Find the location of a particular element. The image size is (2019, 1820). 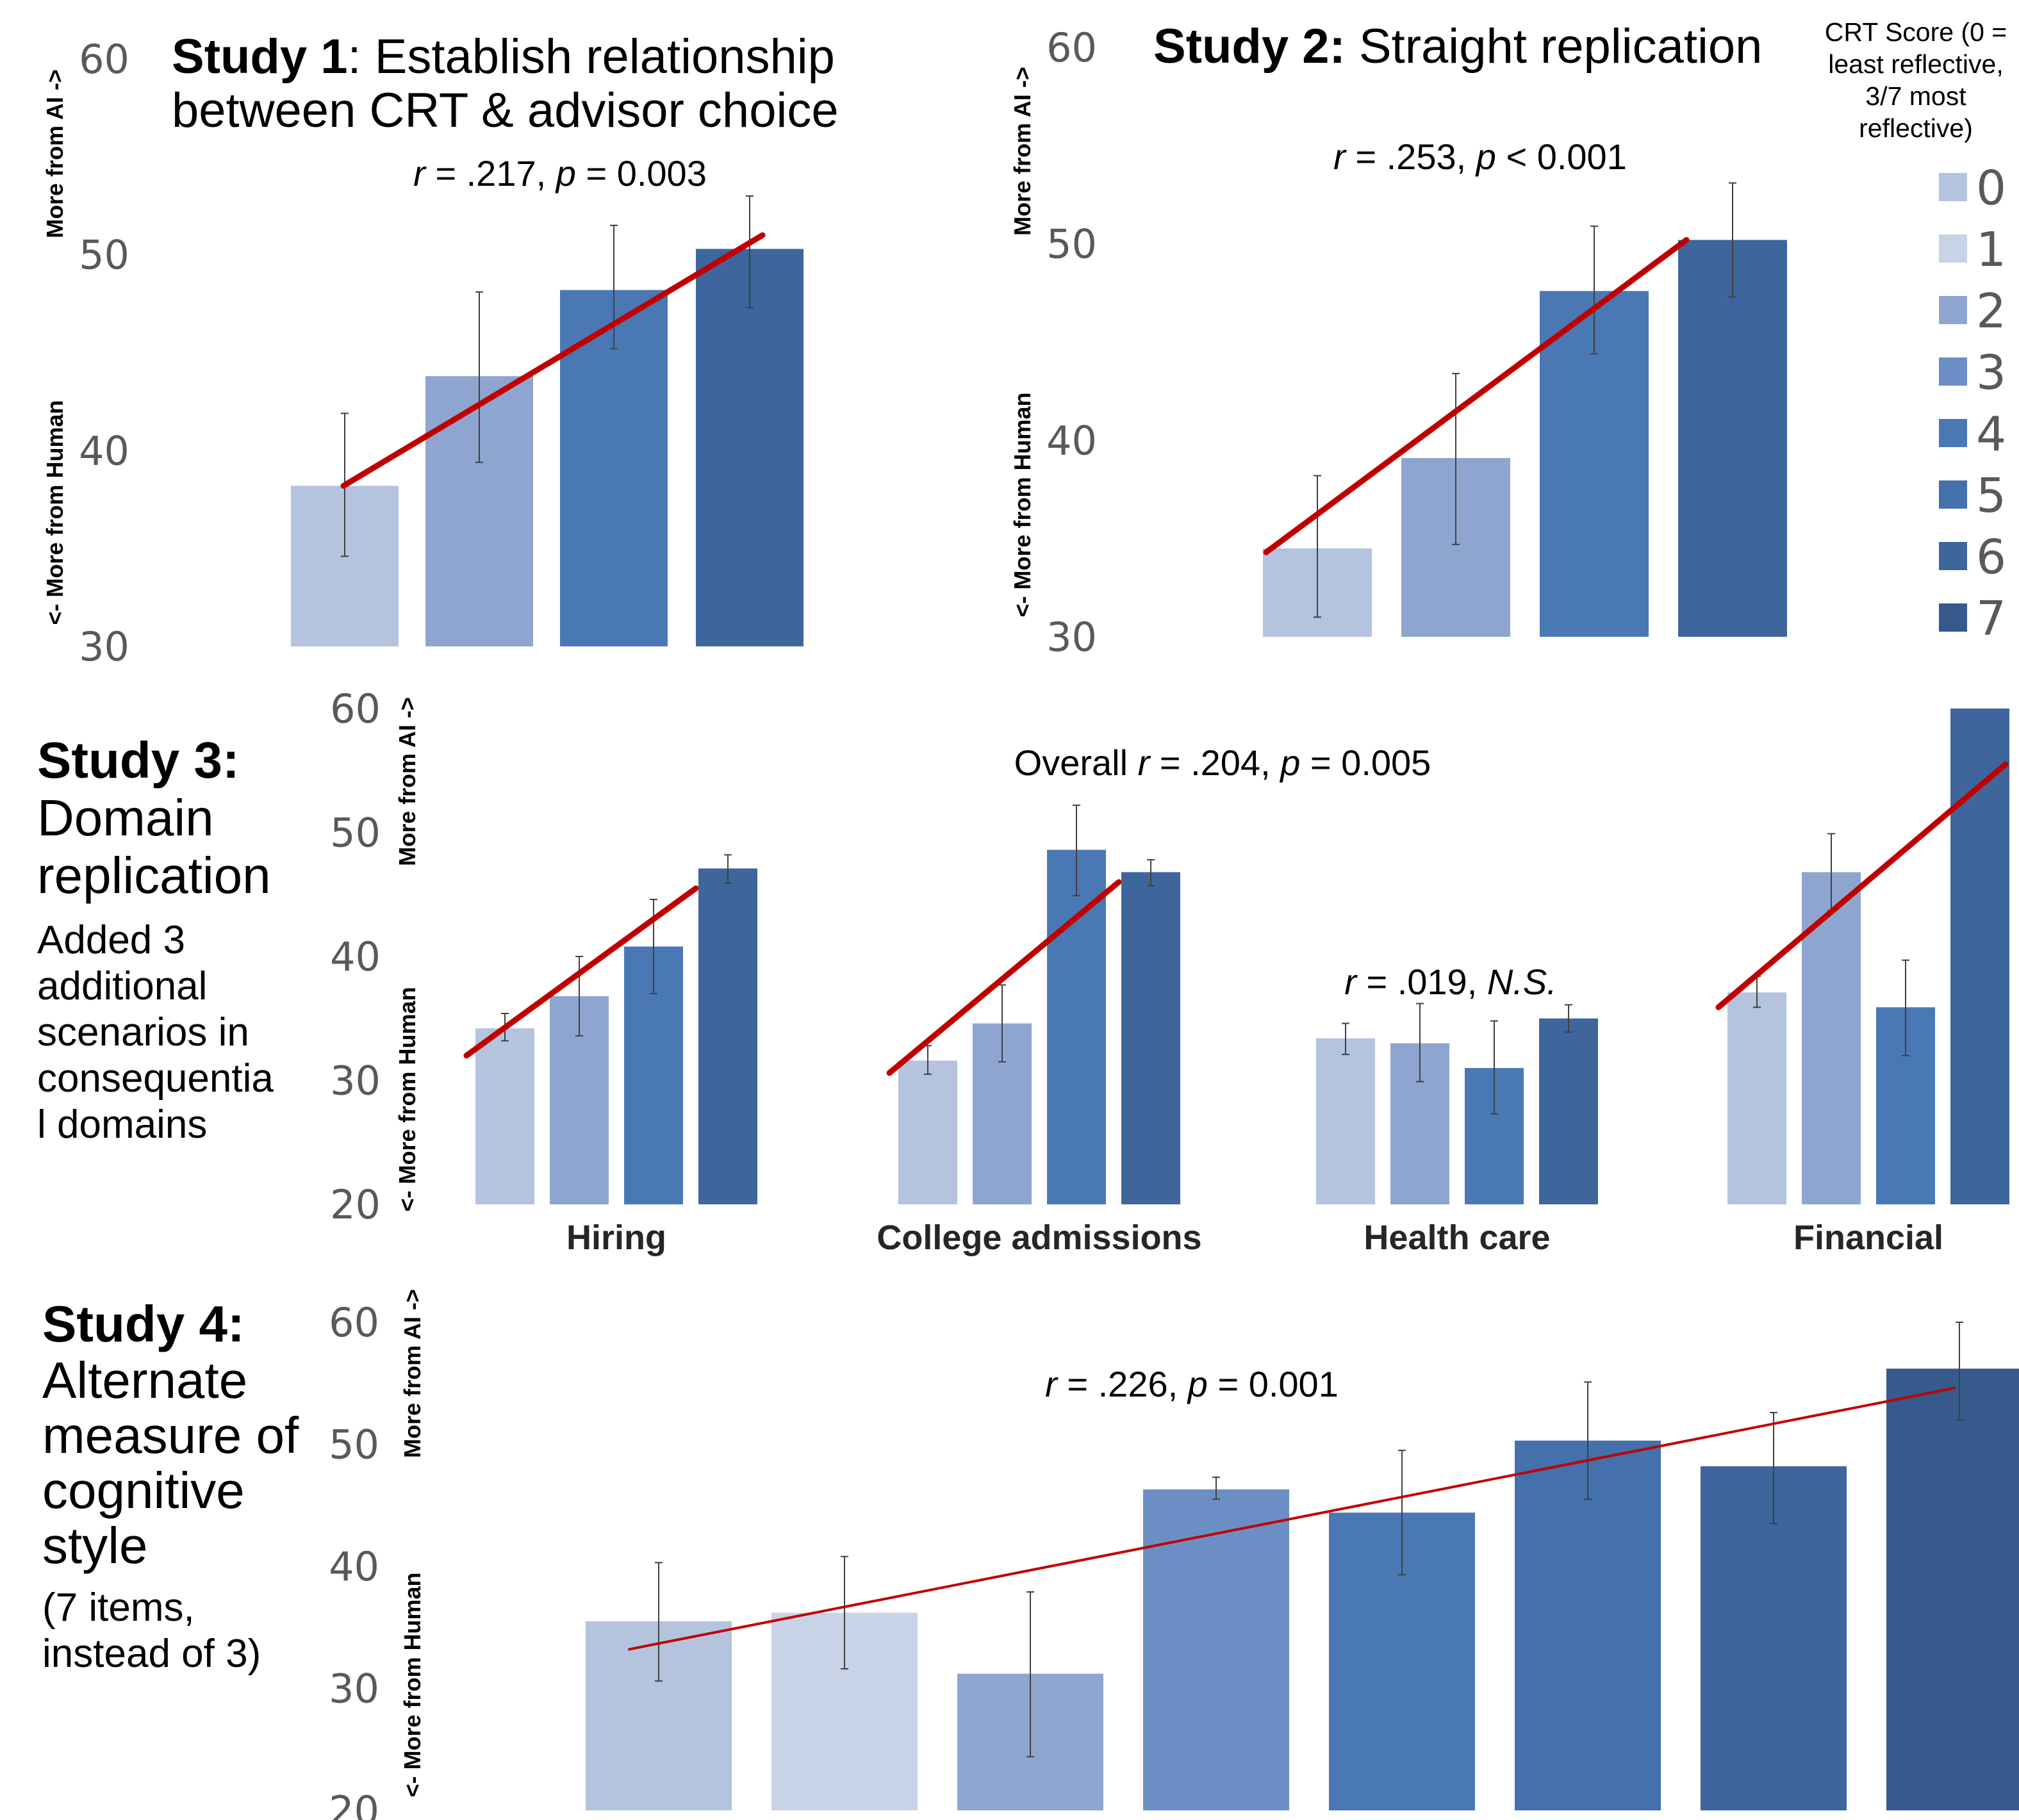

legend-items: 0 1 2 3 4 5 6 7 is located at coordinates (1972, 403).